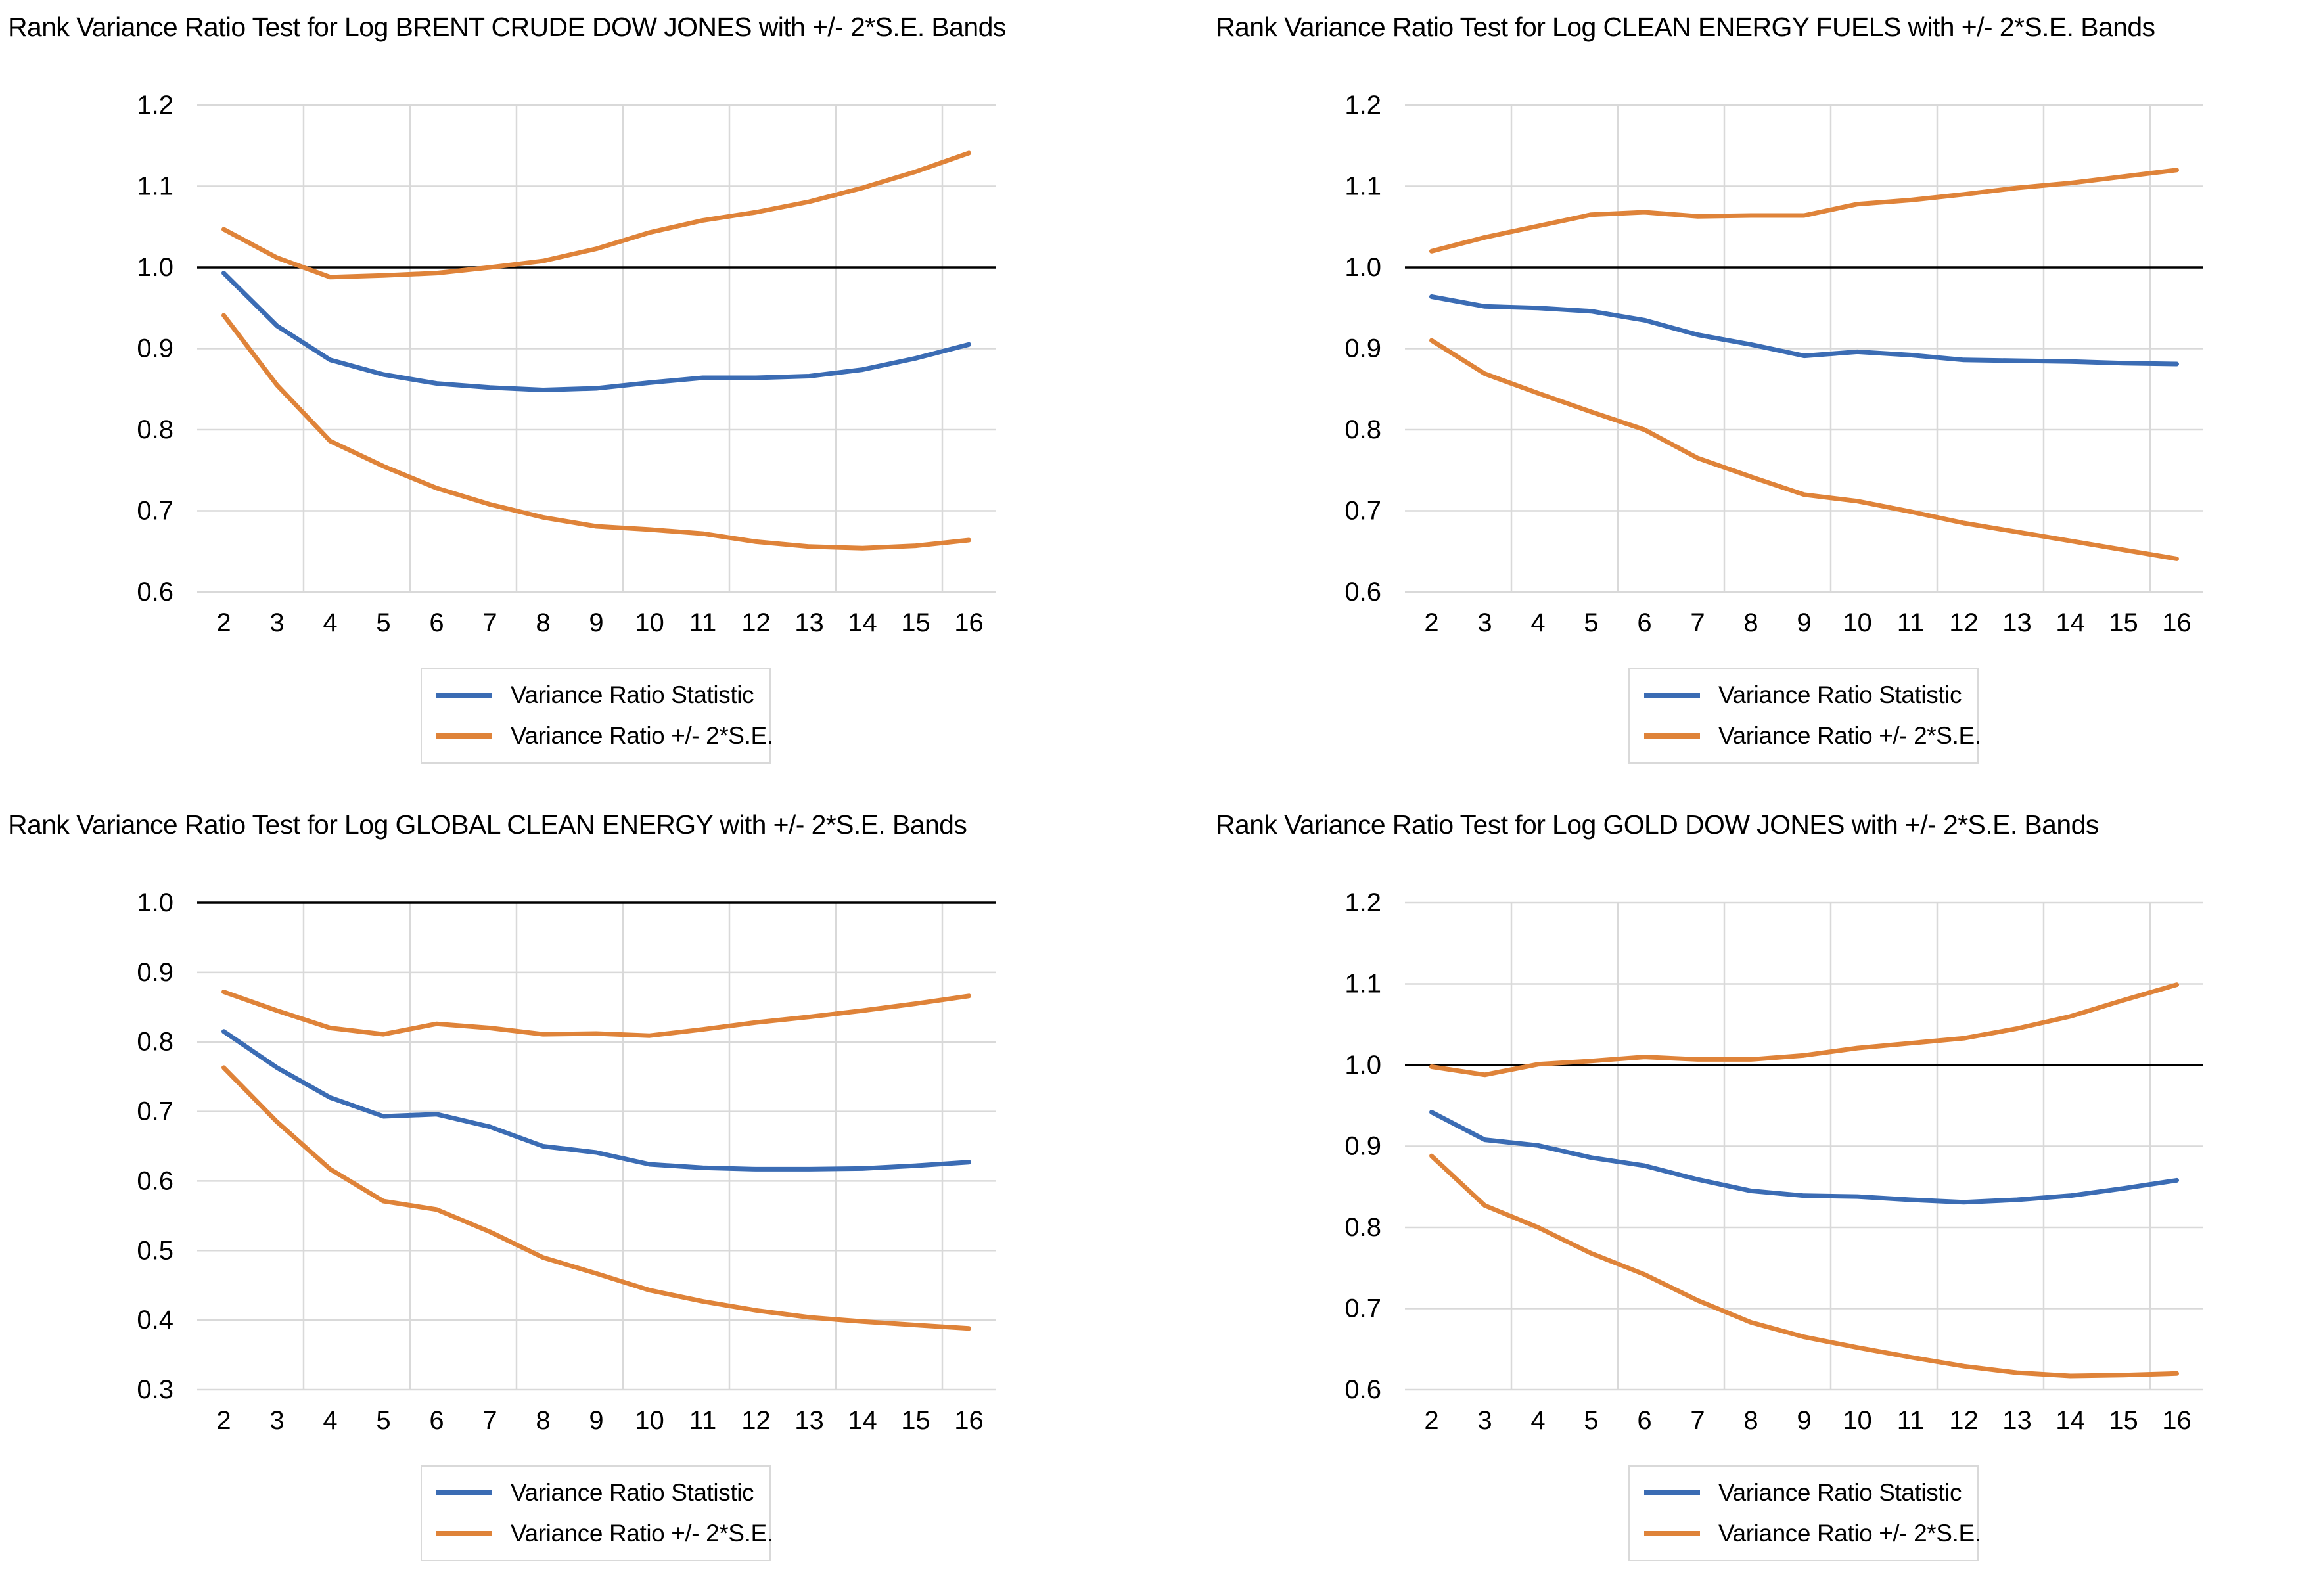 This screenshot has width=2319, height=1596. I want to click on y-tick-label: 0.3, so click(155, 1389).